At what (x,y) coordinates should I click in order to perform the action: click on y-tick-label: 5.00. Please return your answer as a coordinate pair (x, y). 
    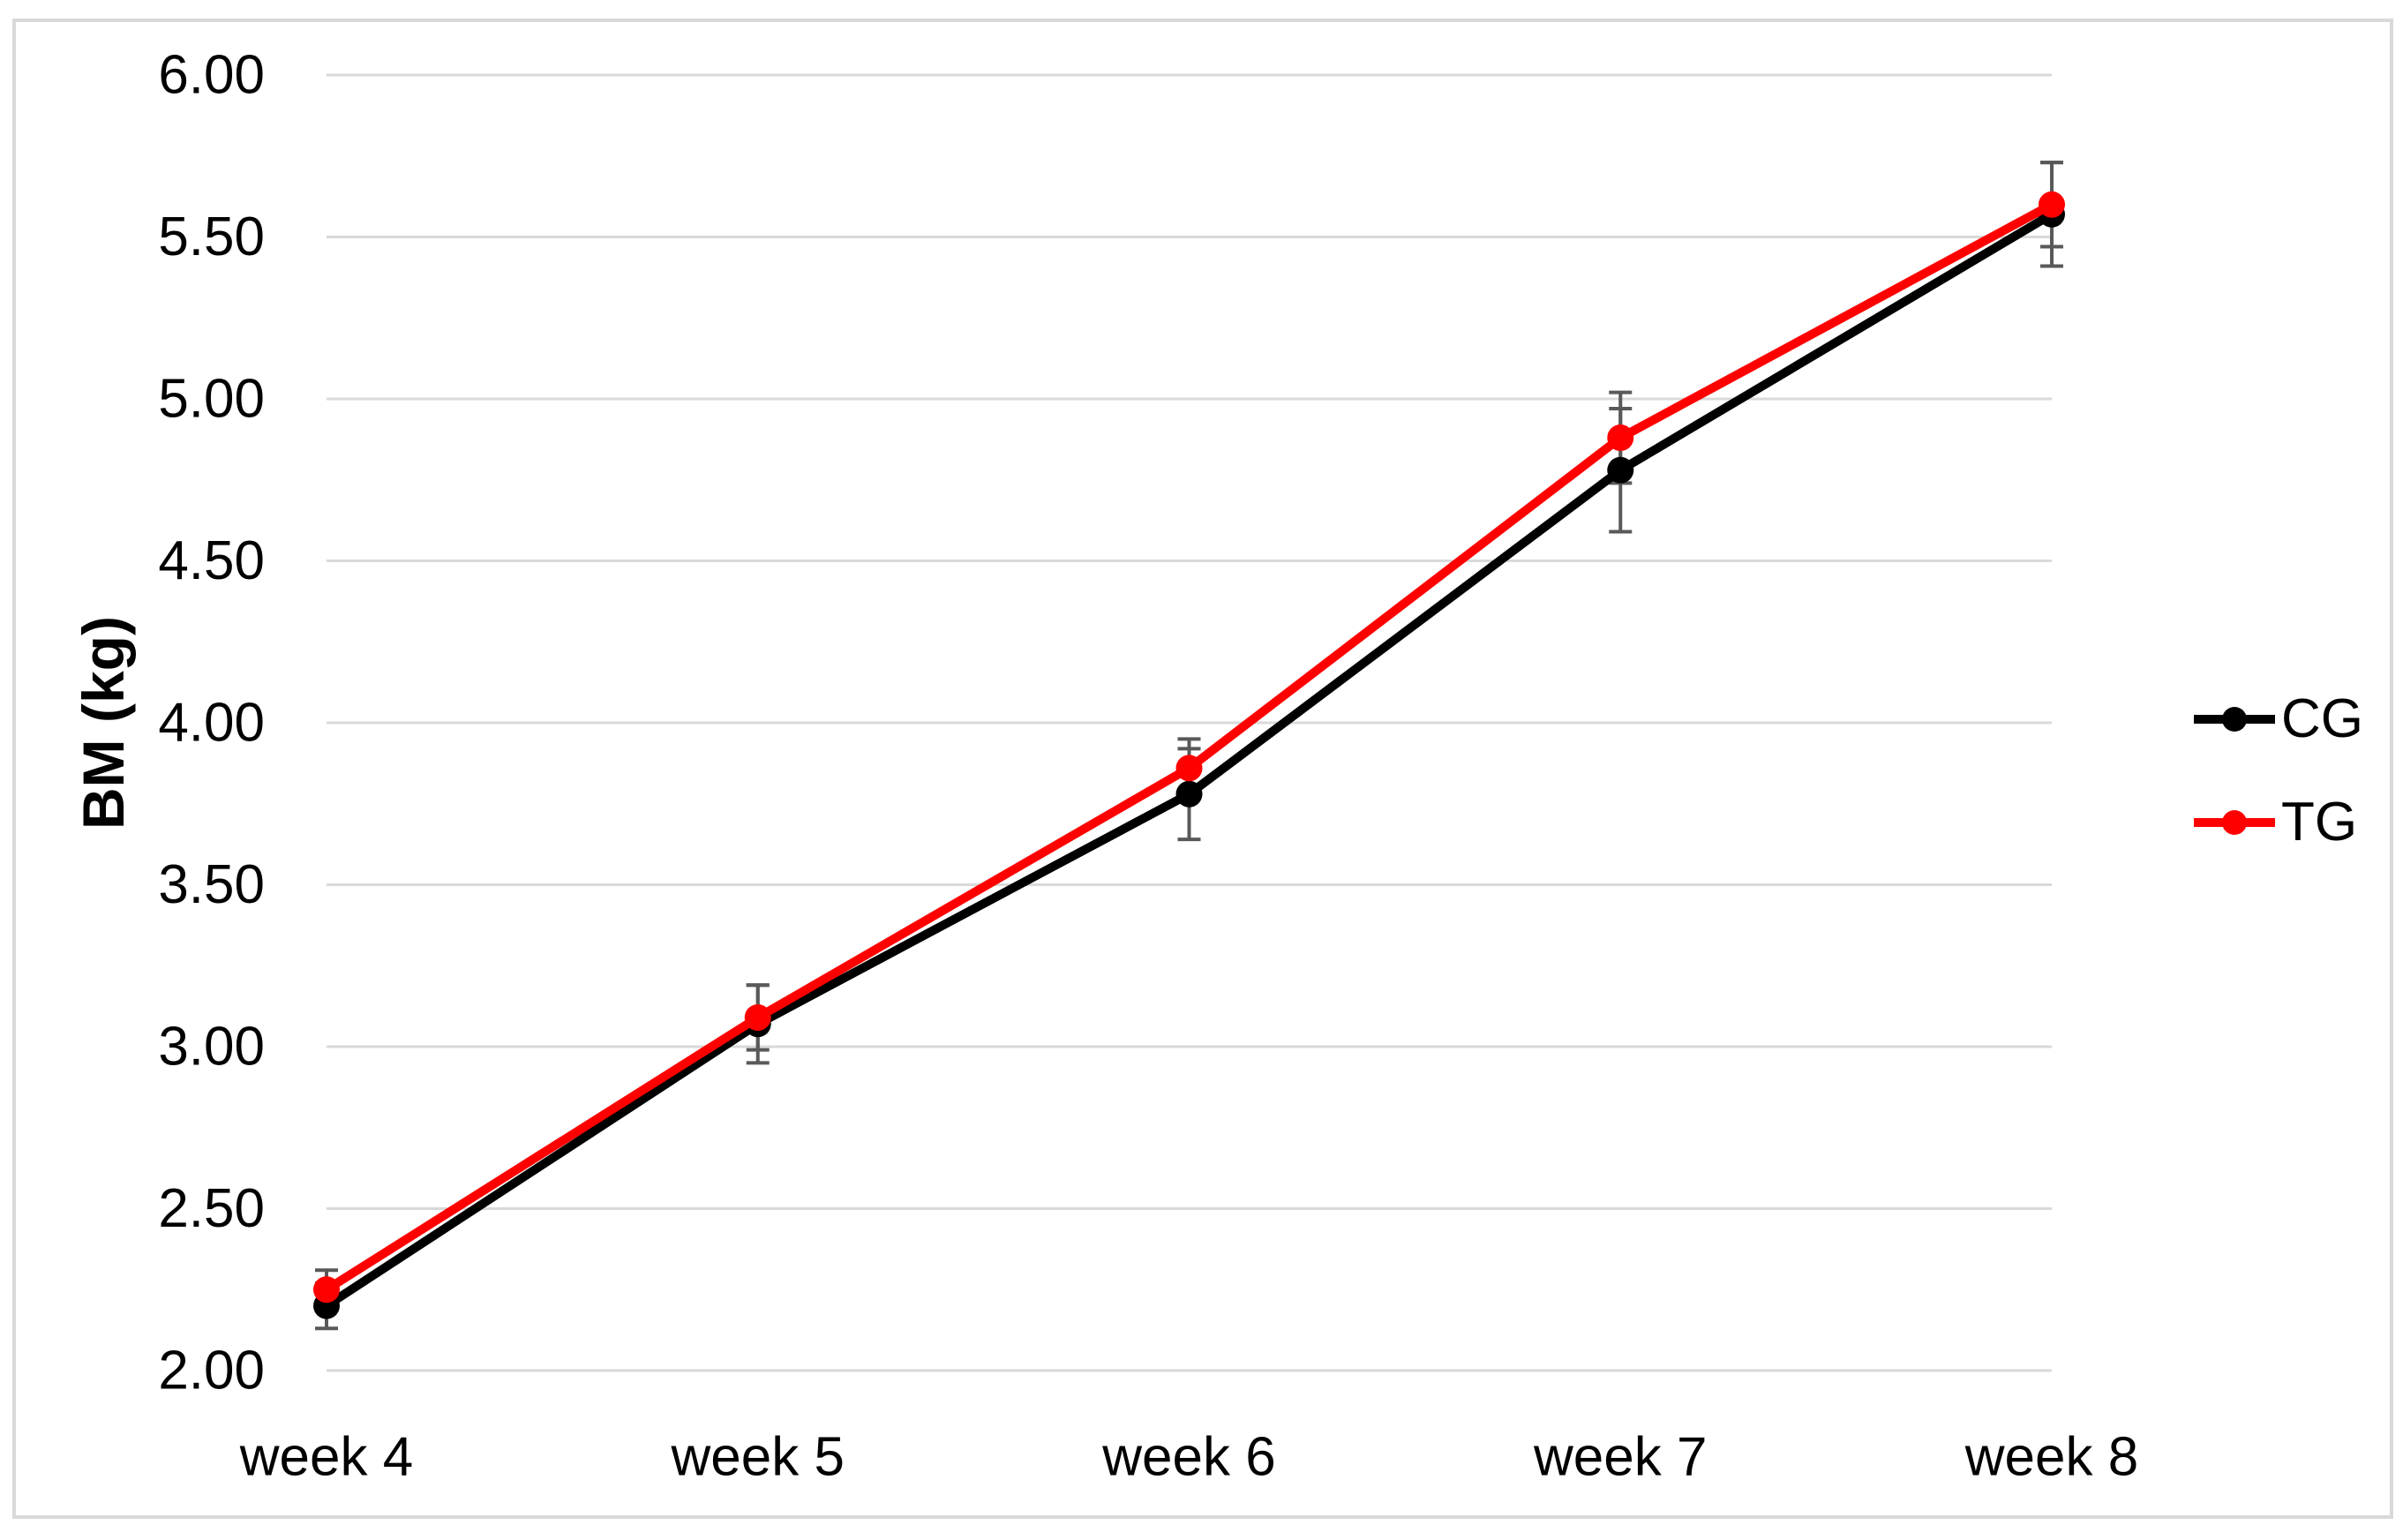
    Looking at the image, I should click on (211, 400).